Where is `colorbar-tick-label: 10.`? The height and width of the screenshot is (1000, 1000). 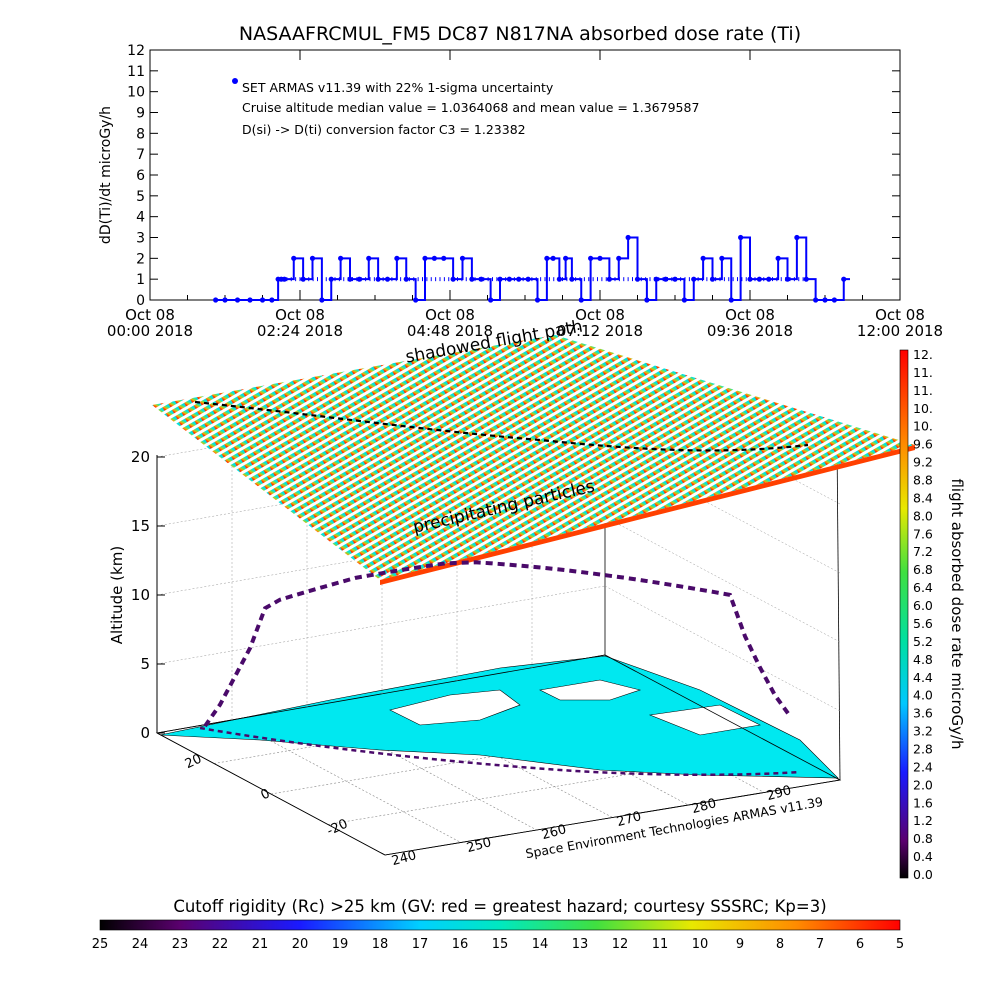 colorbar-tick-label: 10. is located at coordinates (923, 426).